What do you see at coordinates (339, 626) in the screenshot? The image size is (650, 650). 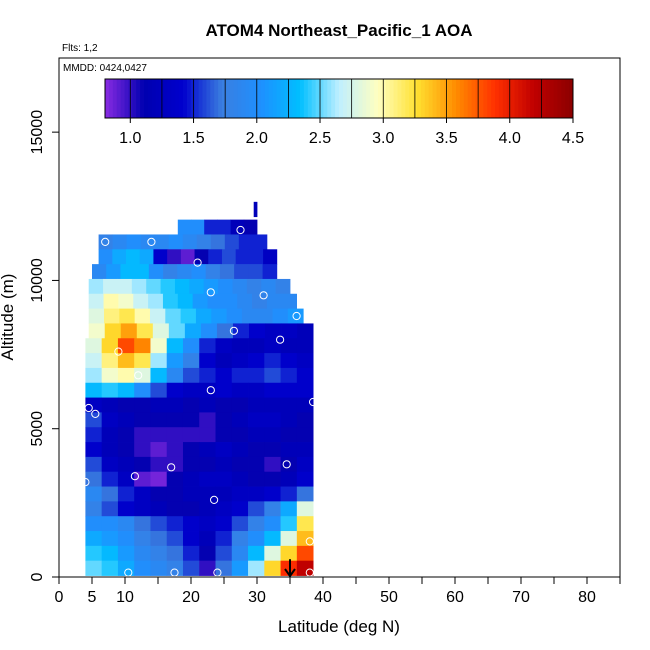 I see `x-axis-label: Latitude (deg N)` at bounding box center [339, 626].